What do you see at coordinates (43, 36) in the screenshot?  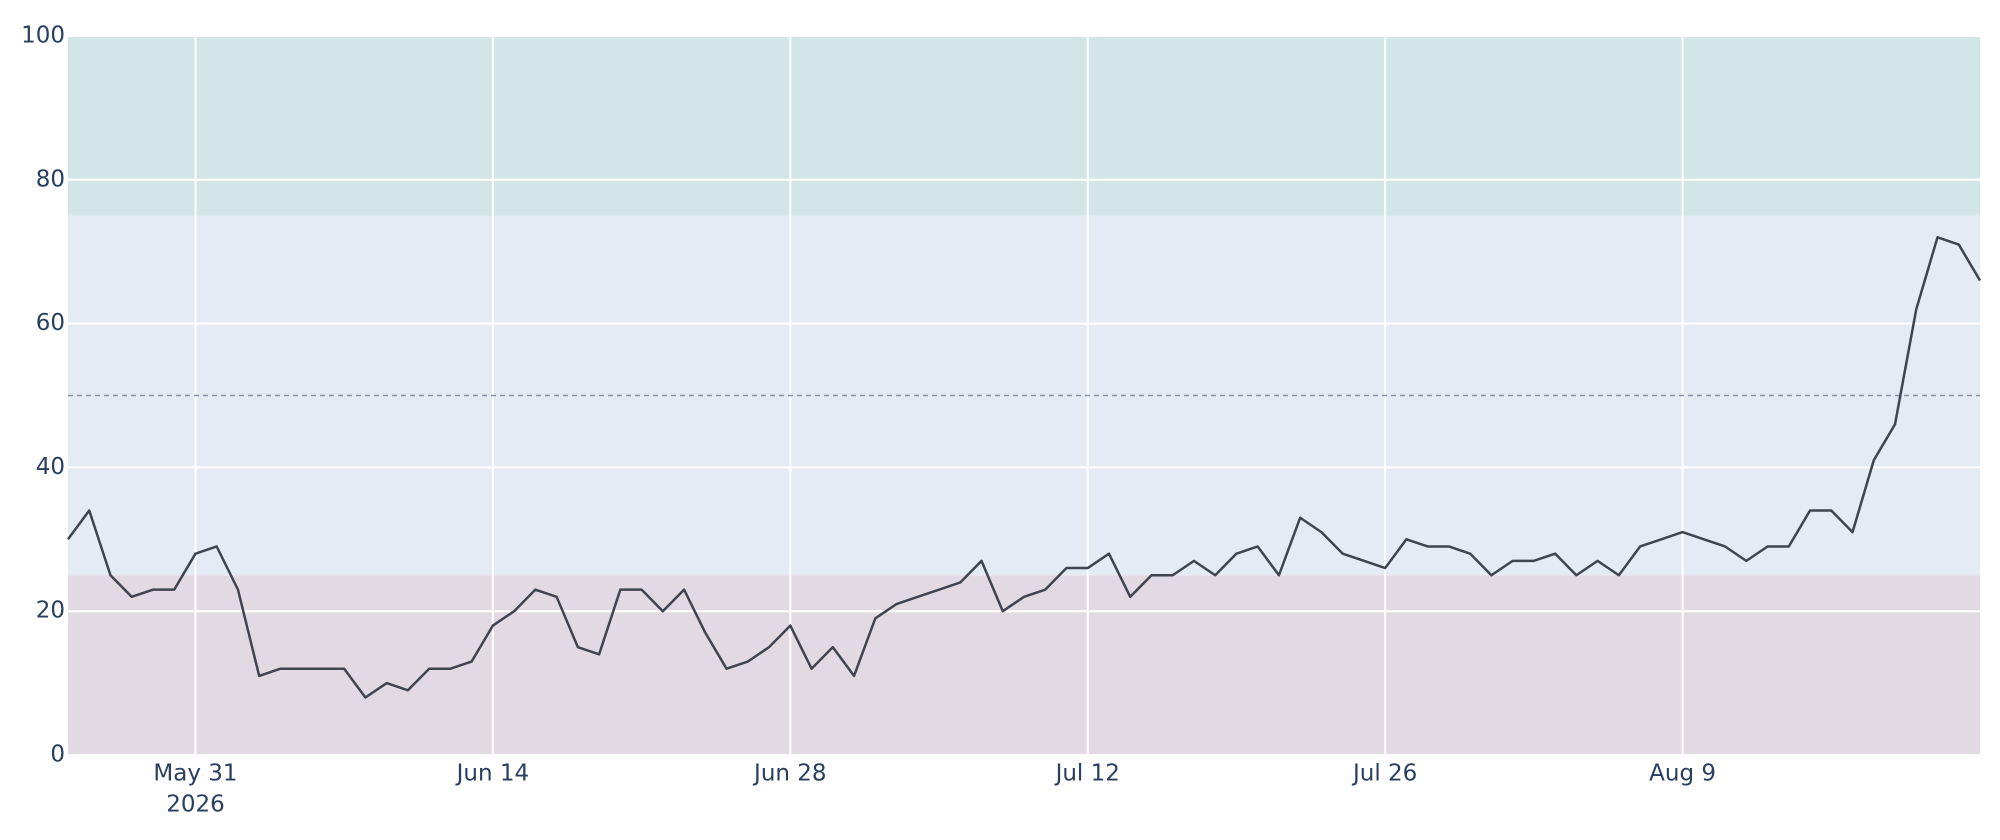 I see `y-tick-label: 100` at bounding box center [43, 36].